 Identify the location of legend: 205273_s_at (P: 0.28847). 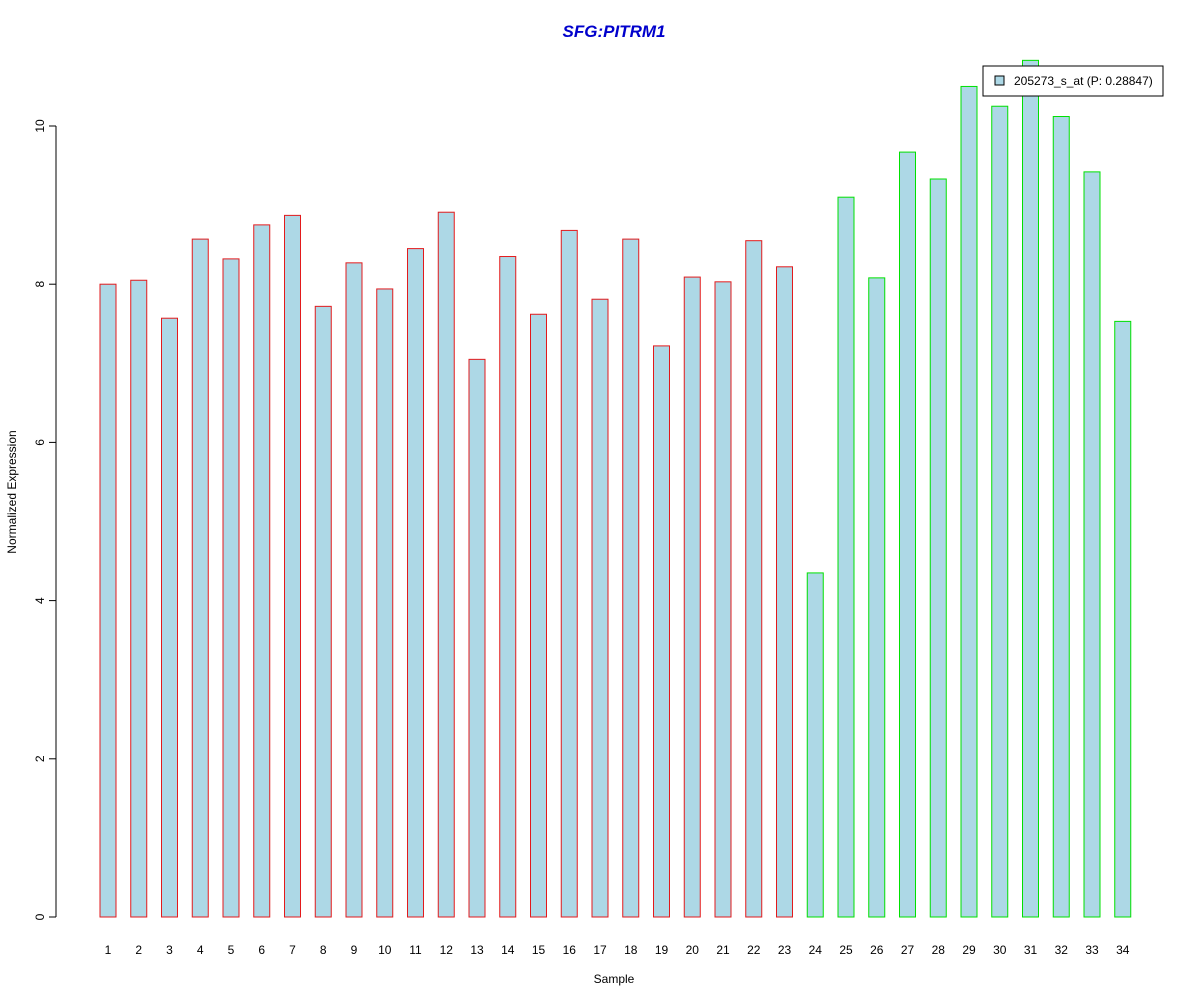
(1073, 81).